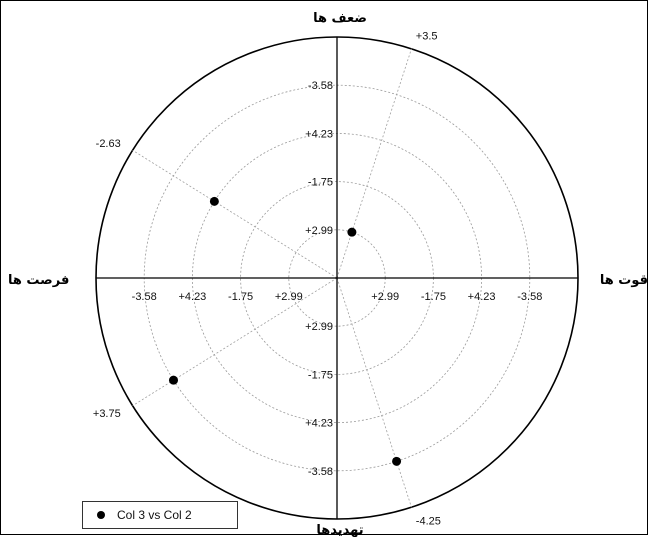 This screenshot has width=650, height=537. Describe the element at coordinates (340, 18) in the screenshot. I see `quadrant-label-top: ضعف ها` at that location.